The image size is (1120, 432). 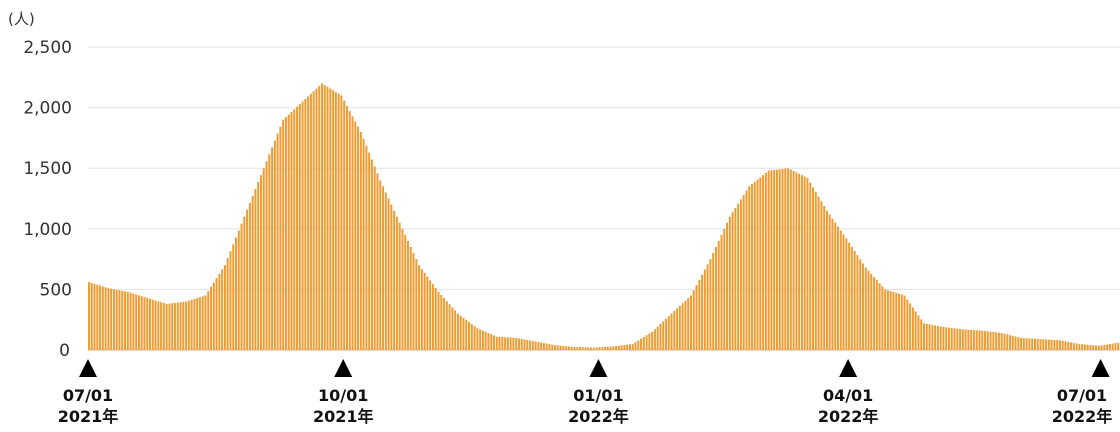 What do you see at coordinates (1082, 416) in the screenshot?
I see `date-marker-year: 2022年` at bounding box center [1082, 416].